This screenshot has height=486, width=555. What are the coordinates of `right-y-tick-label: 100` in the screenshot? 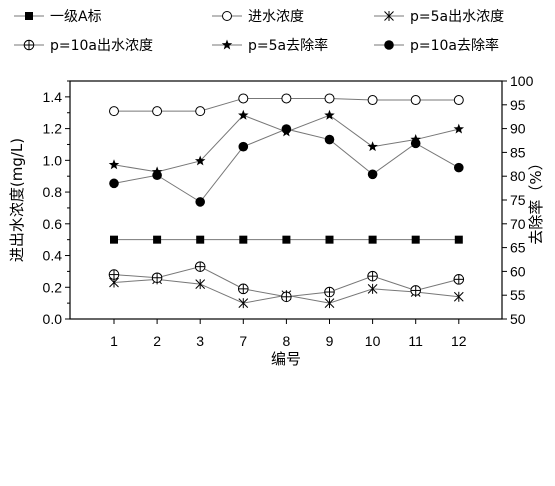 It's located at (522, 81).